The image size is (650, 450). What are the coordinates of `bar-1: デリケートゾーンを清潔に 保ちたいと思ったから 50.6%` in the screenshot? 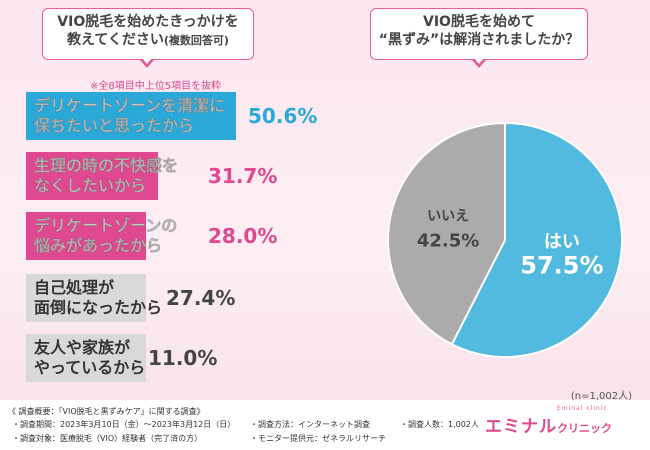 It's located at (171, 116).